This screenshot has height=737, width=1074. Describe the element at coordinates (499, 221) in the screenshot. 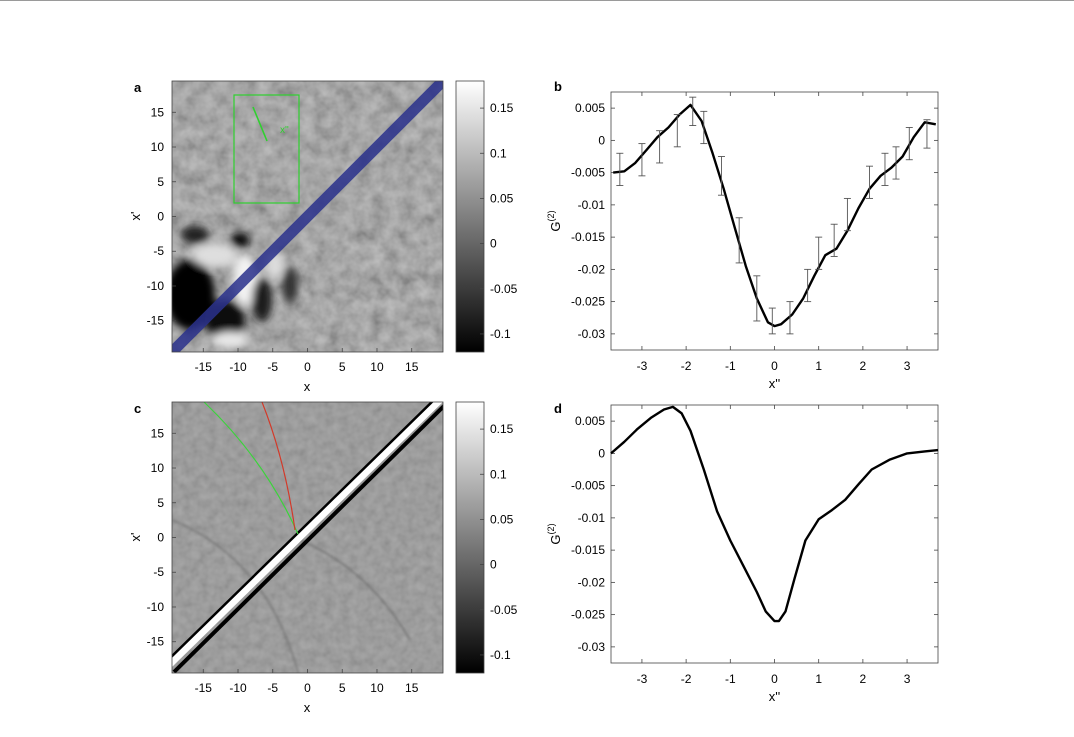

I see `colorbar-ticks-a: 0.15 0.1 0.05 0 -0.05 -0.1` at that location.